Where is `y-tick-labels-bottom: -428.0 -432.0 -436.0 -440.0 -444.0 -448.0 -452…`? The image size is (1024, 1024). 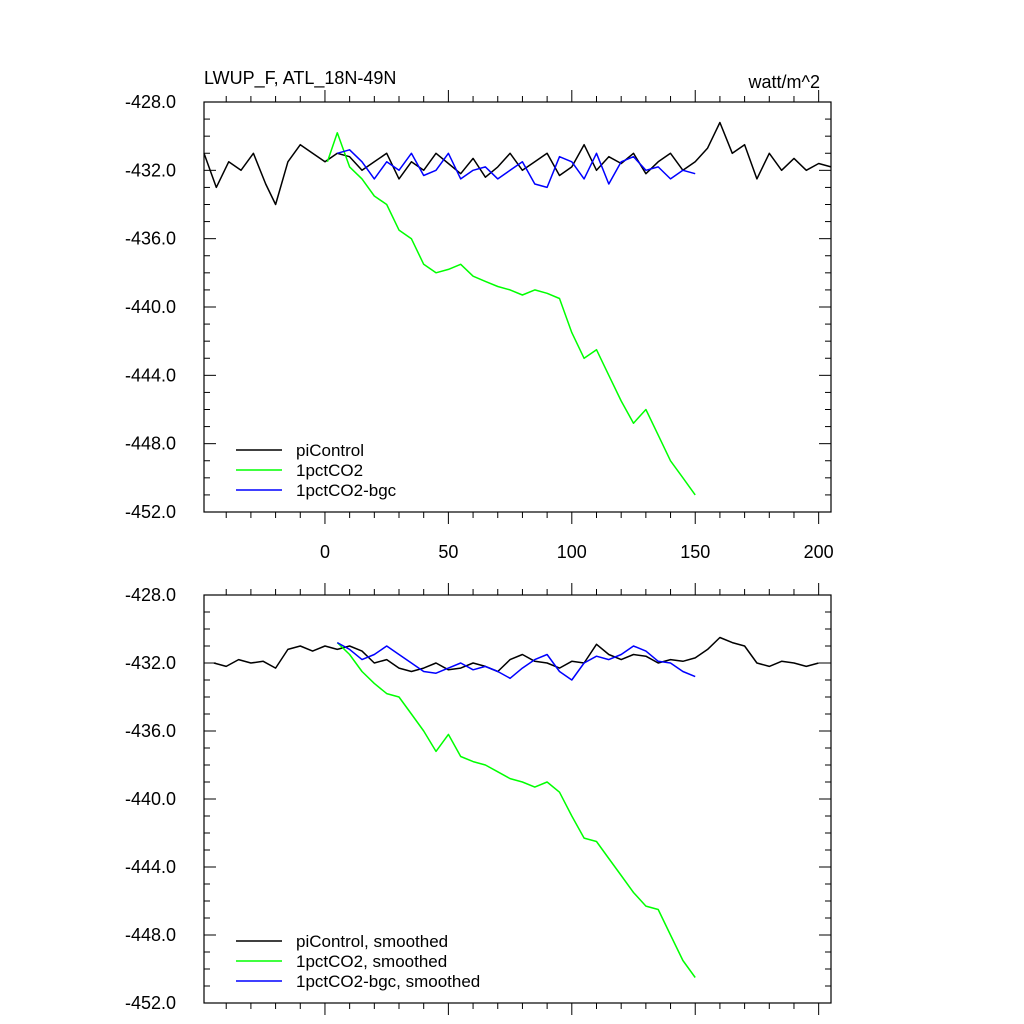
y-tick-labels-bottom: -428.0 -432.0 -436.0 -440.0 -444.0 -448.0 -452… is located at coordinates (150, 799).